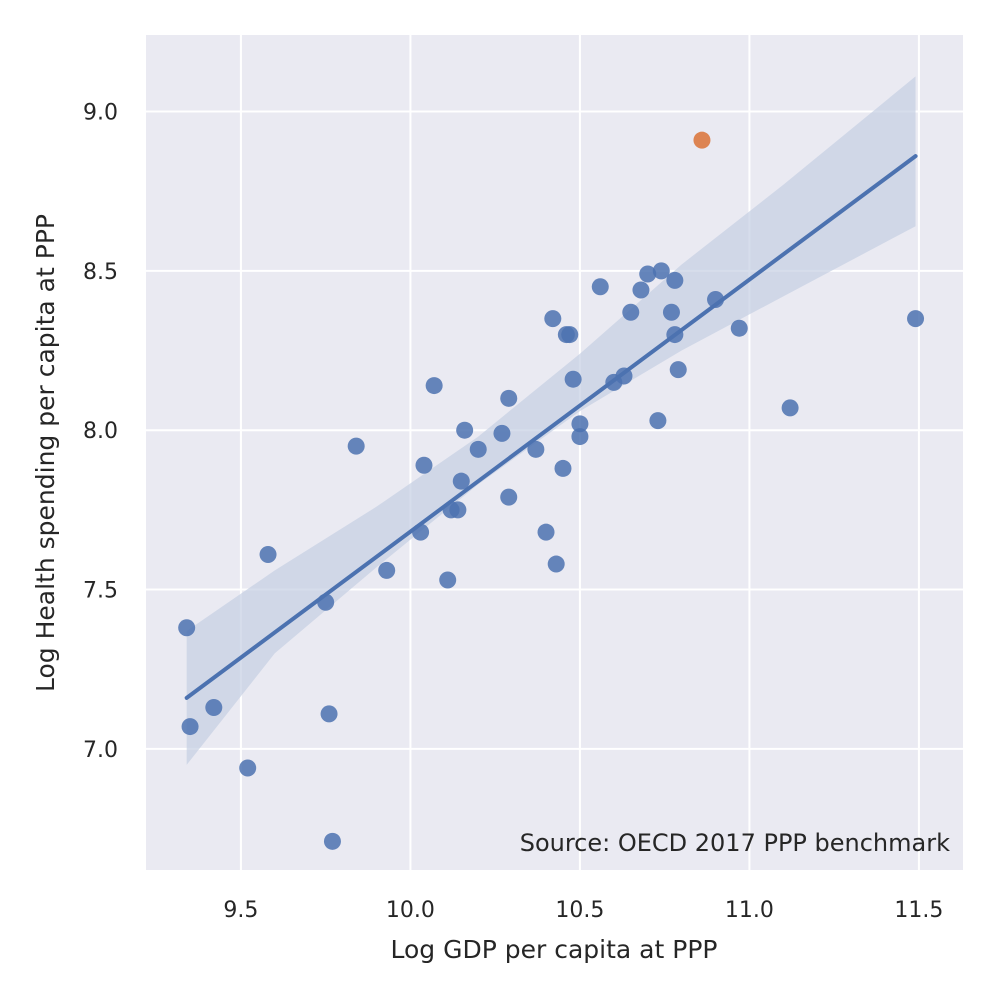  I want to click on highlight-point, so click(702, 140).